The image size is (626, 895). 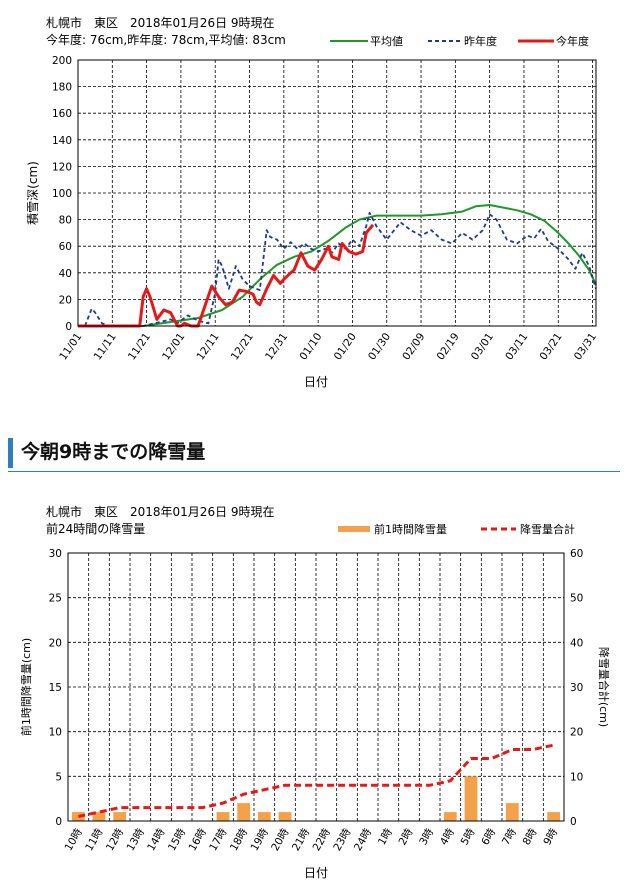 I want to click on x-tick-label: 12/11, so click(x=207, y=347).